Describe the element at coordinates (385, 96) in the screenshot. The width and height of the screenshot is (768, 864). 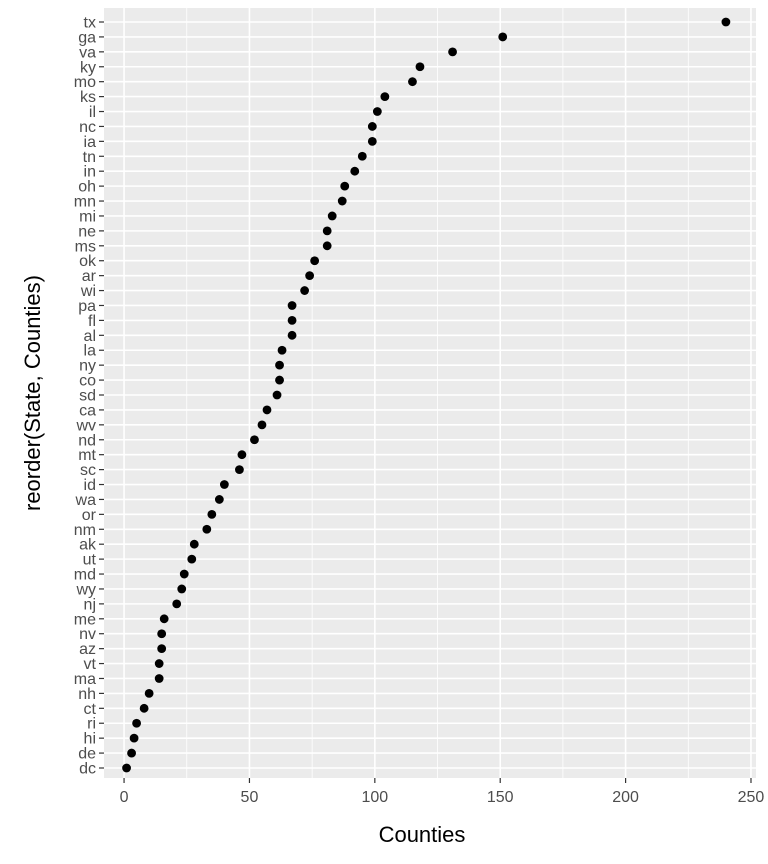
I see `point-ks` at that location.